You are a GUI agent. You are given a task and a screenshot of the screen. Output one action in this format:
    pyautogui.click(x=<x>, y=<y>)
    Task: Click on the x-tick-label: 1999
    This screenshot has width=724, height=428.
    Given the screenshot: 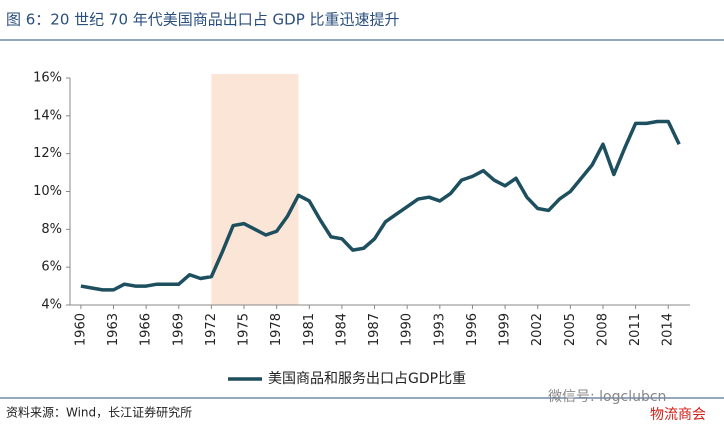 What is the action you would take?
    pyautogui.click(x=505, y=329)
    